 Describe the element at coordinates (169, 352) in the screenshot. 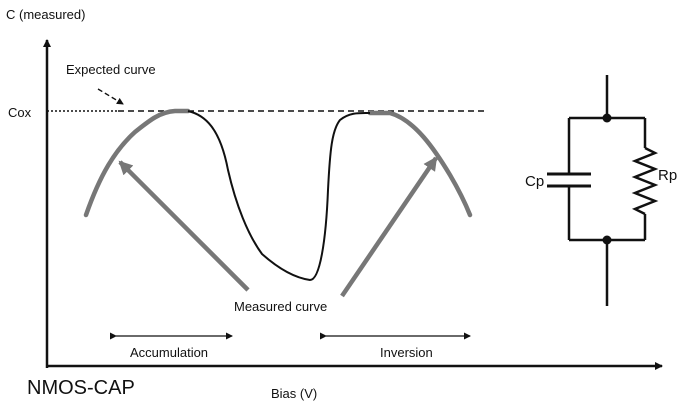

I see `accumulation-label: Accumulation` at that location.